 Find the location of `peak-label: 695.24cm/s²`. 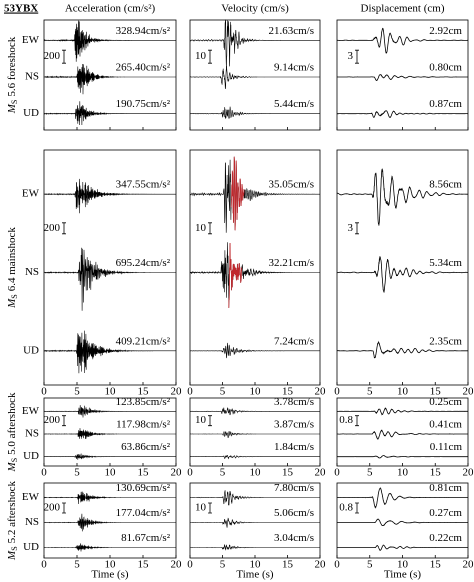

peak-label: 695.24cm/s² is located at coordinates (143, 263).